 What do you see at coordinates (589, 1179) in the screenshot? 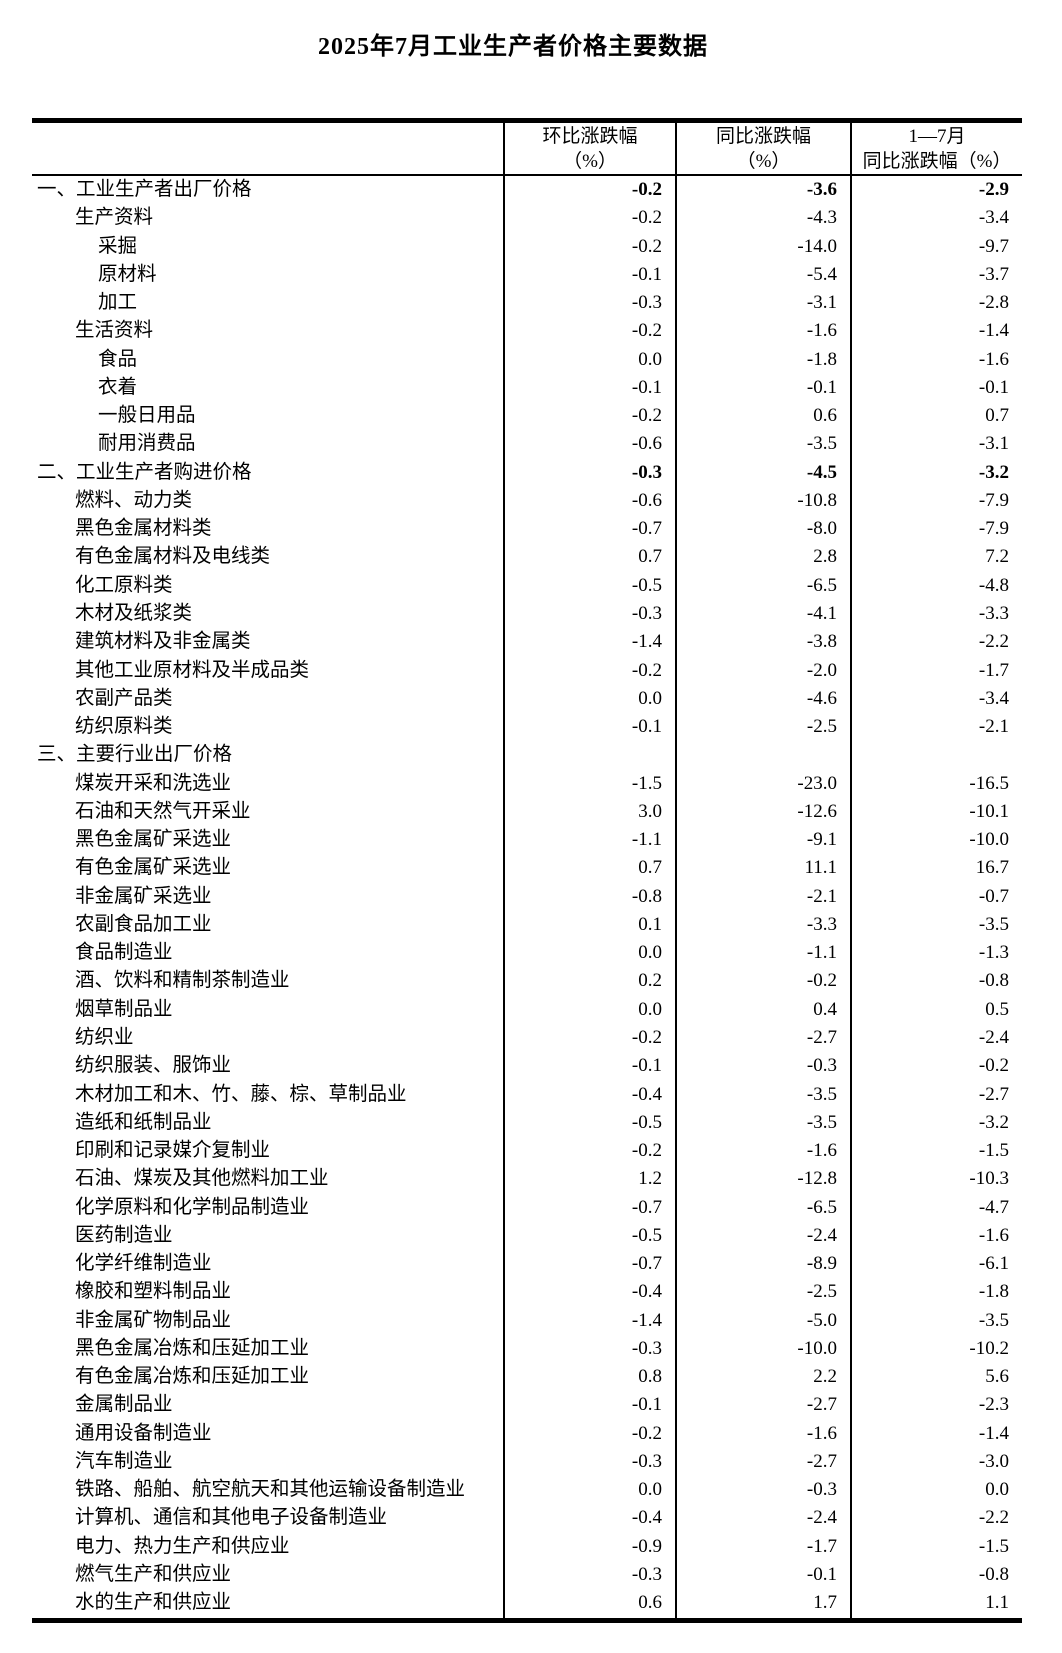
I see `mom-value: 1.2` at bounding box center [589, 1179].